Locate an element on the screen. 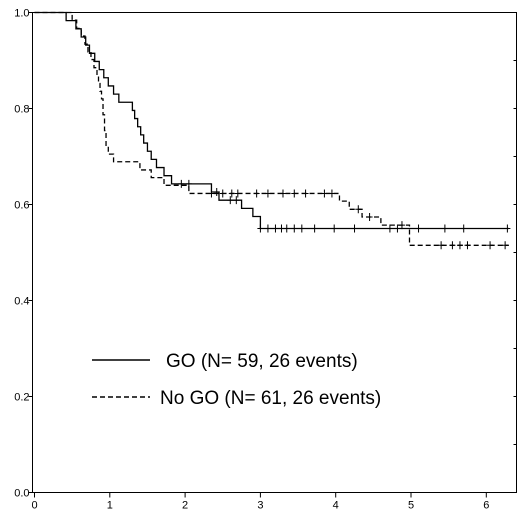 The width and height of the screenshot is (520, 515). x-tick-label: 0 is located at coordinates (34, 506).